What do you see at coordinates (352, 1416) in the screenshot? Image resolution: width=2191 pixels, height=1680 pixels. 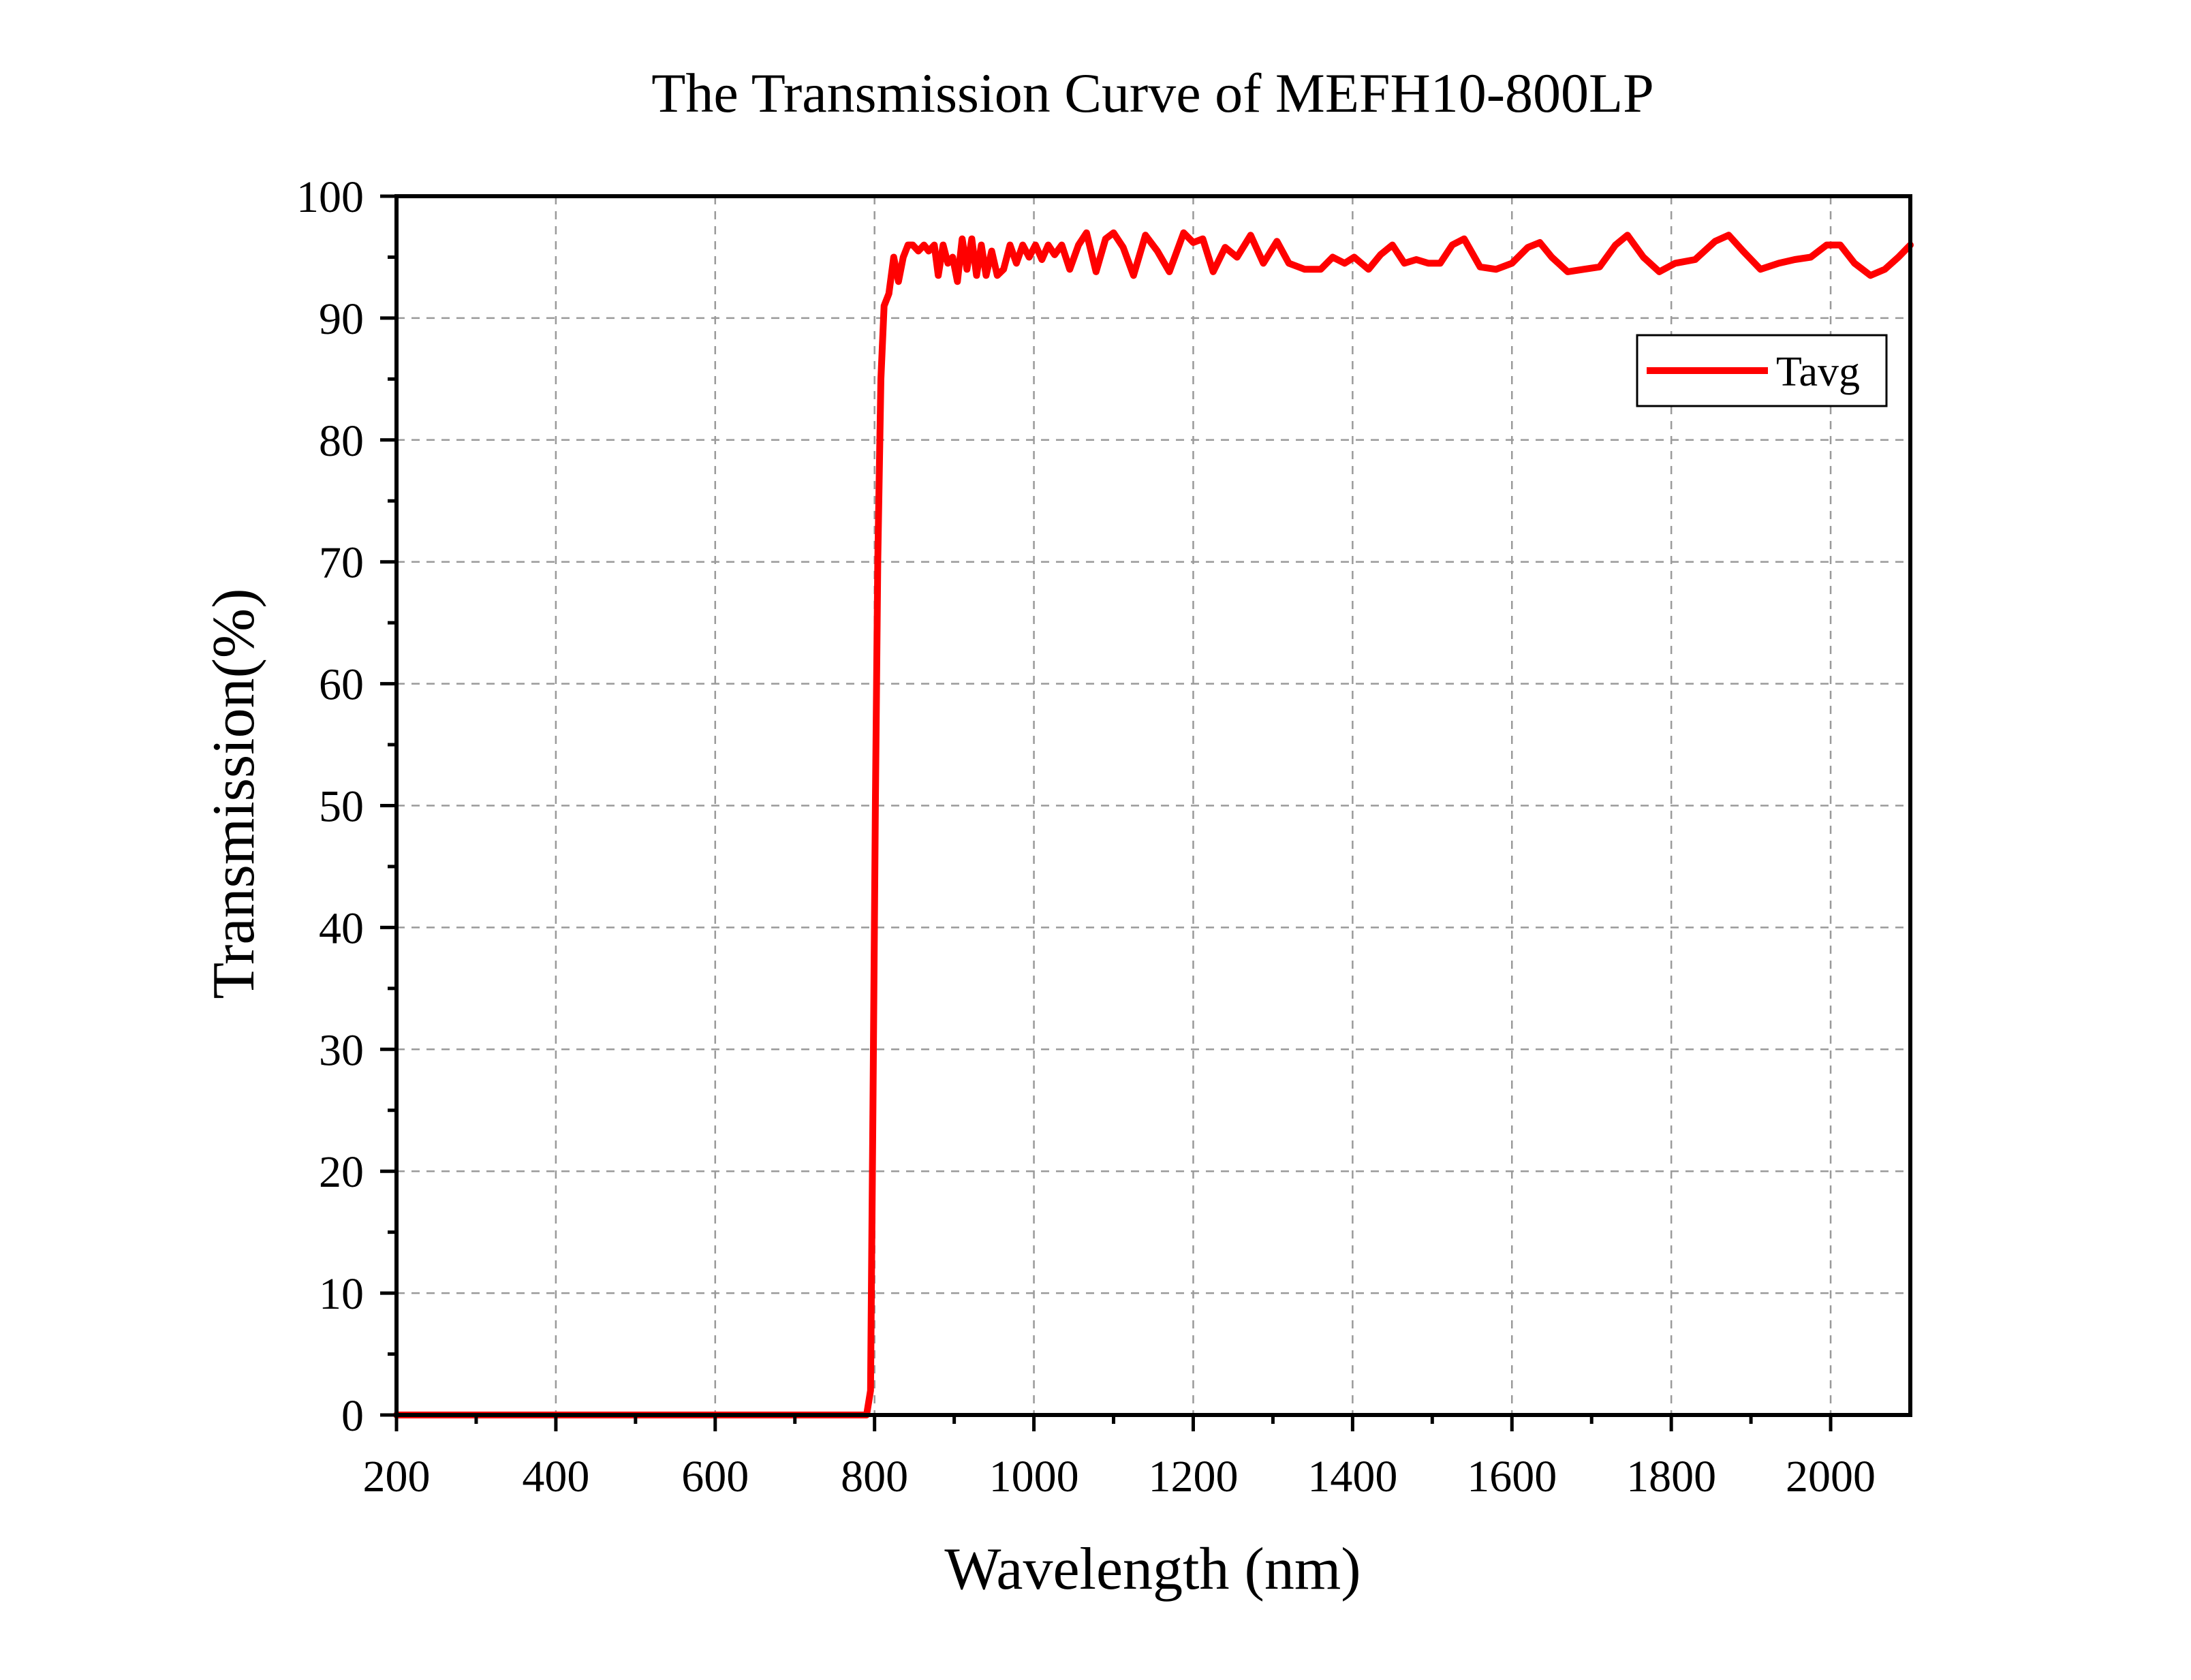 I see `y-tick-label: 0` at bounding box center [352, 1416].